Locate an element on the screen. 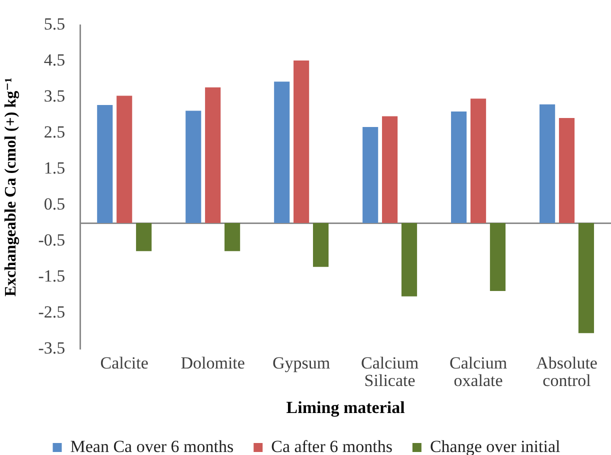  y-tick-label: 2.5 is located at coordinates (55, 132).